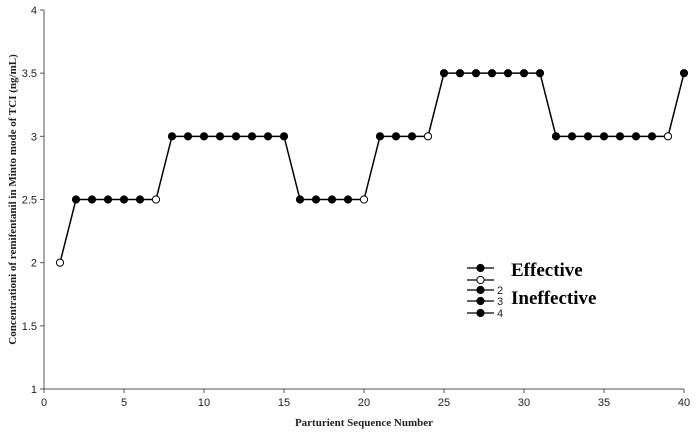 This screenshot has height=437, width=697. Describe the element at coordinates (364, 423) in the screenshot. I see `x-axis-title: Parturient Sequence Number` at that location.